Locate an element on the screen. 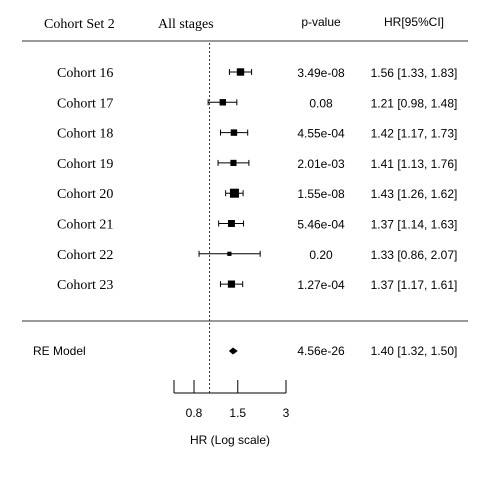  summary-pvalue: 4.56e-26 is located at coordinates (321, 351).